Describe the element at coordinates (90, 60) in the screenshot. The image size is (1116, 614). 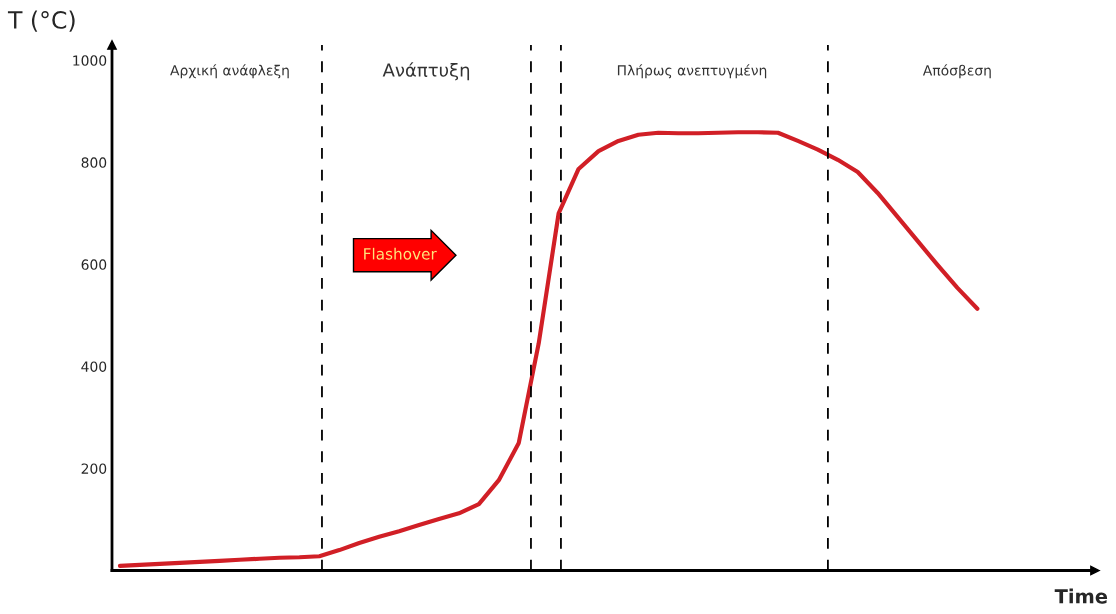
I see `y-tick-label: 1000` at that location.